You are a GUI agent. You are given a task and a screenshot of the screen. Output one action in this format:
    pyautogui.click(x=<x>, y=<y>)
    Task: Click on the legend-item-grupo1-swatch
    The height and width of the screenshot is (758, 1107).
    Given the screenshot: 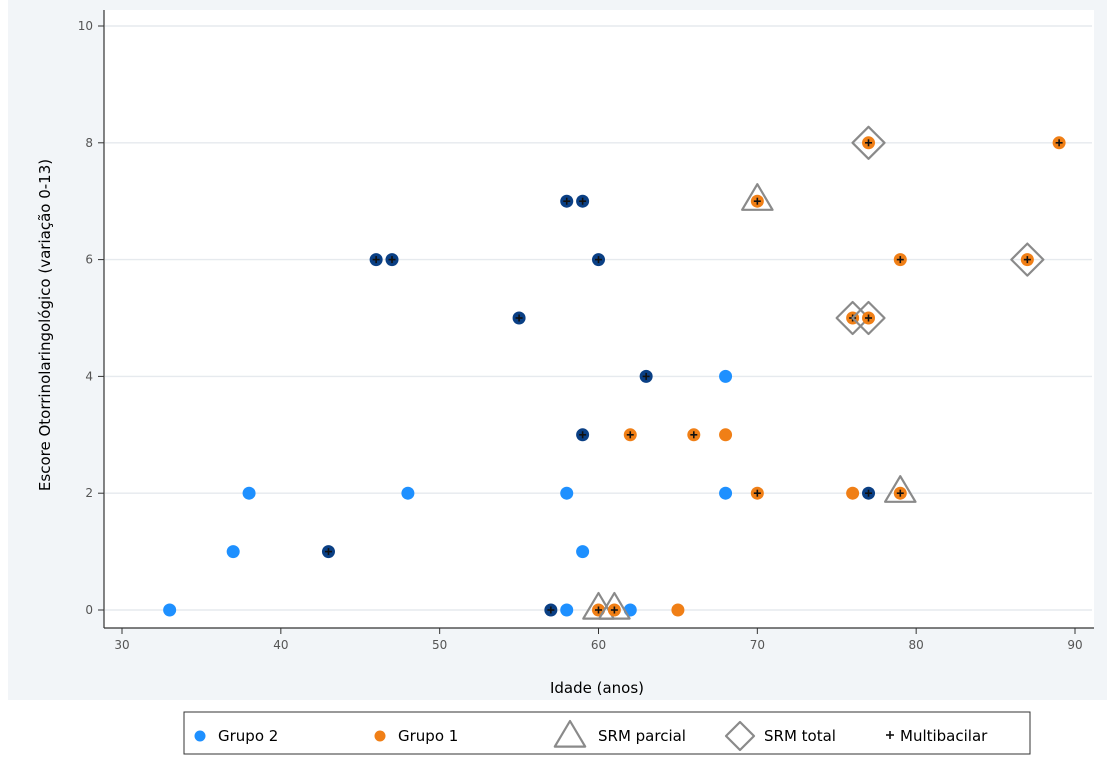 What is the action you would take?
    pyautogui.click(x=380, y=736)
    